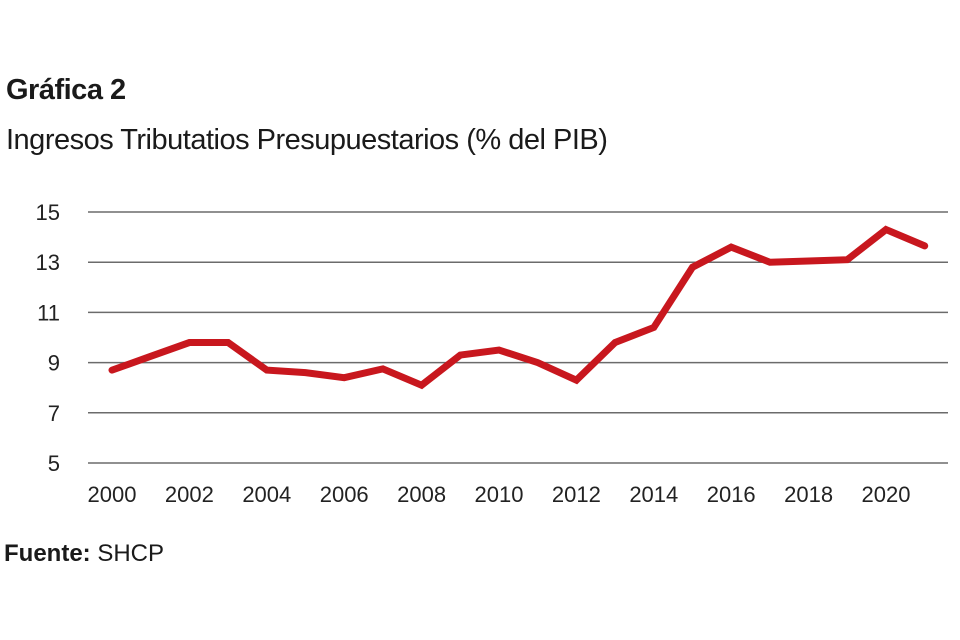 The width and height of the screenshot is (960, 640). Describe the element at coordinates (886, 494) in the screenshot. I see `x-tick-label: 2020` at that location.